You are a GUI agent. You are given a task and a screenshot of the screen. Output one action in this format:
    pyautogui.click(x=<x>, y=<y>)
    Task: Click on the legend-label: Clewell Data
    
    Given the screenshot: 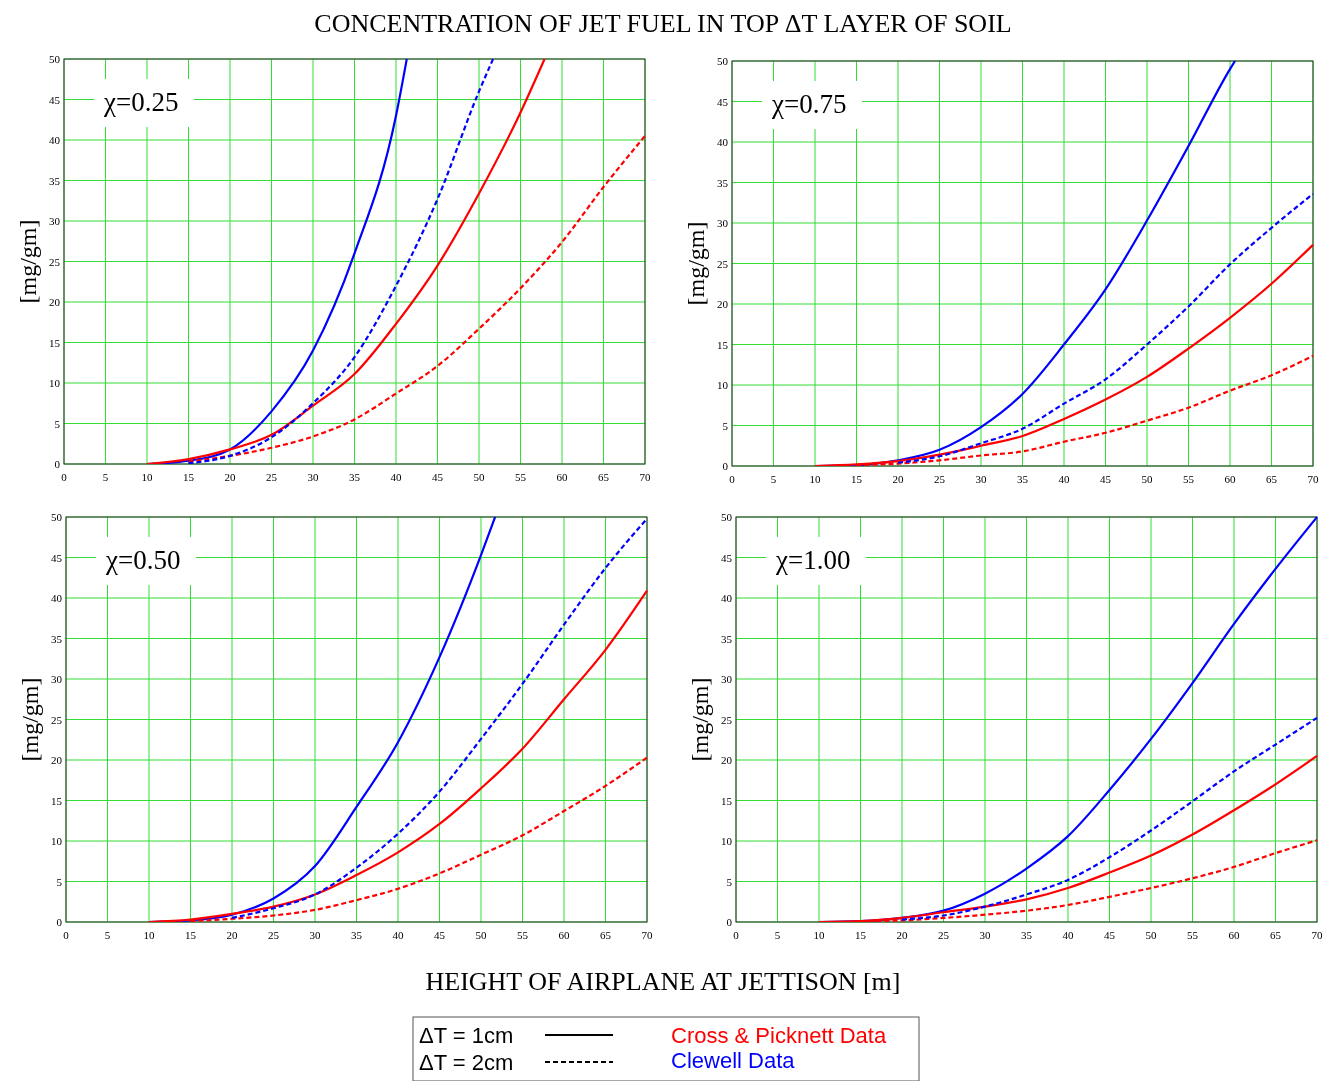 What is the action you would take?
    pyautogui.click(x=733, y=1060)
    